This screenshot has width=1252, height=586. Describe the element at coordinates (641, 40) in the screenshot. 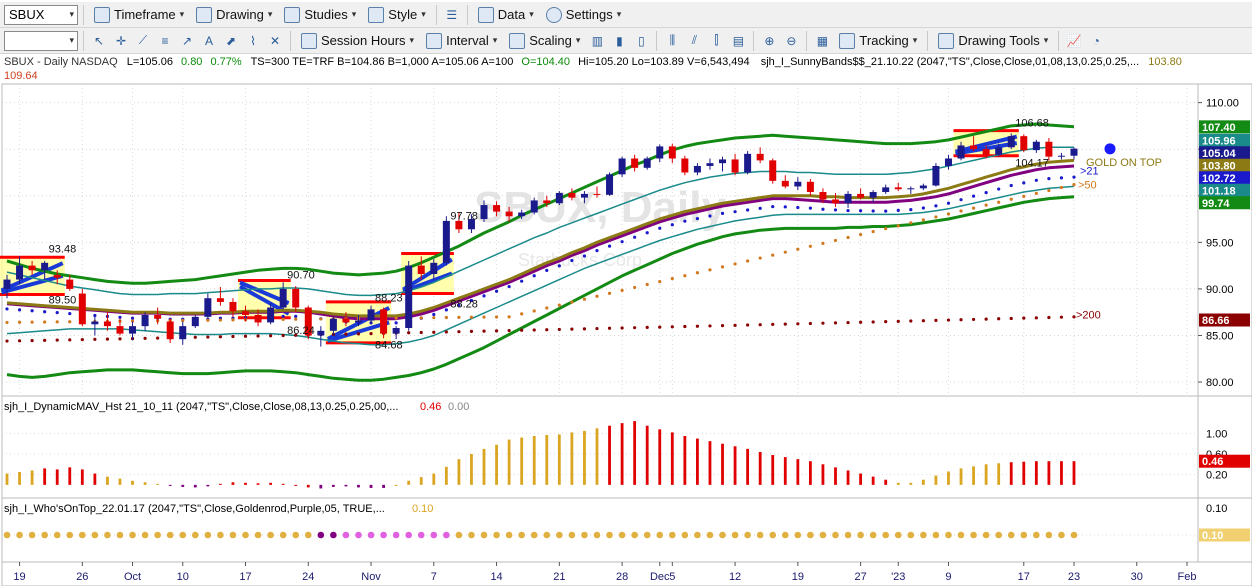

I see `candle-hollow-icon: ▯` at that location.